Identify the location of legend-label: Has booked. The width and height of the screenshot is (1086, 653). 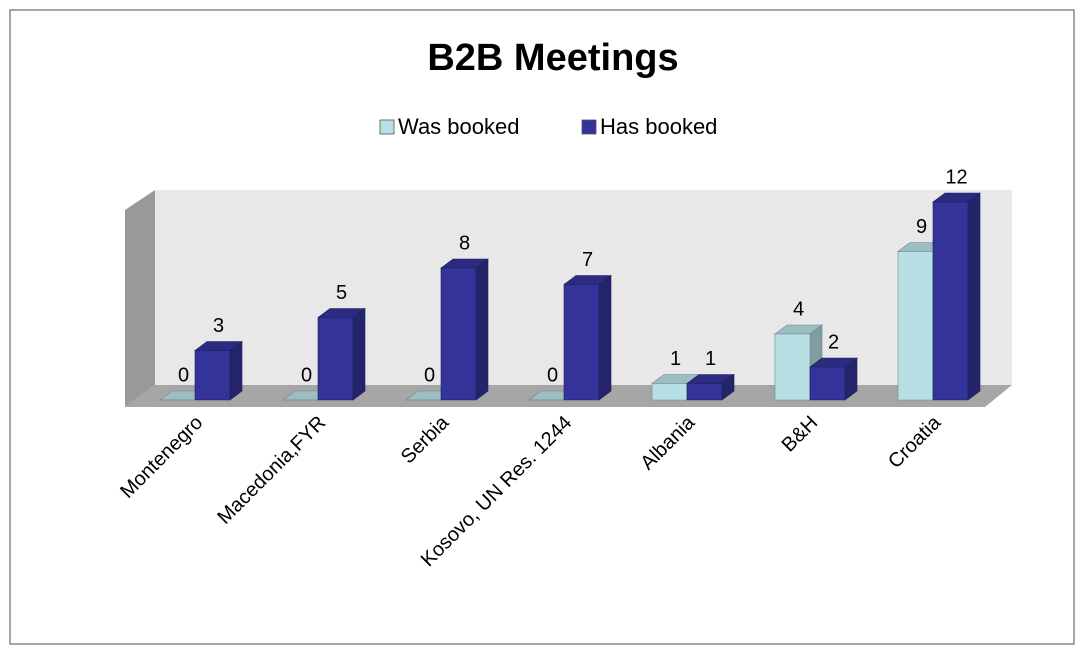
(658, 126).